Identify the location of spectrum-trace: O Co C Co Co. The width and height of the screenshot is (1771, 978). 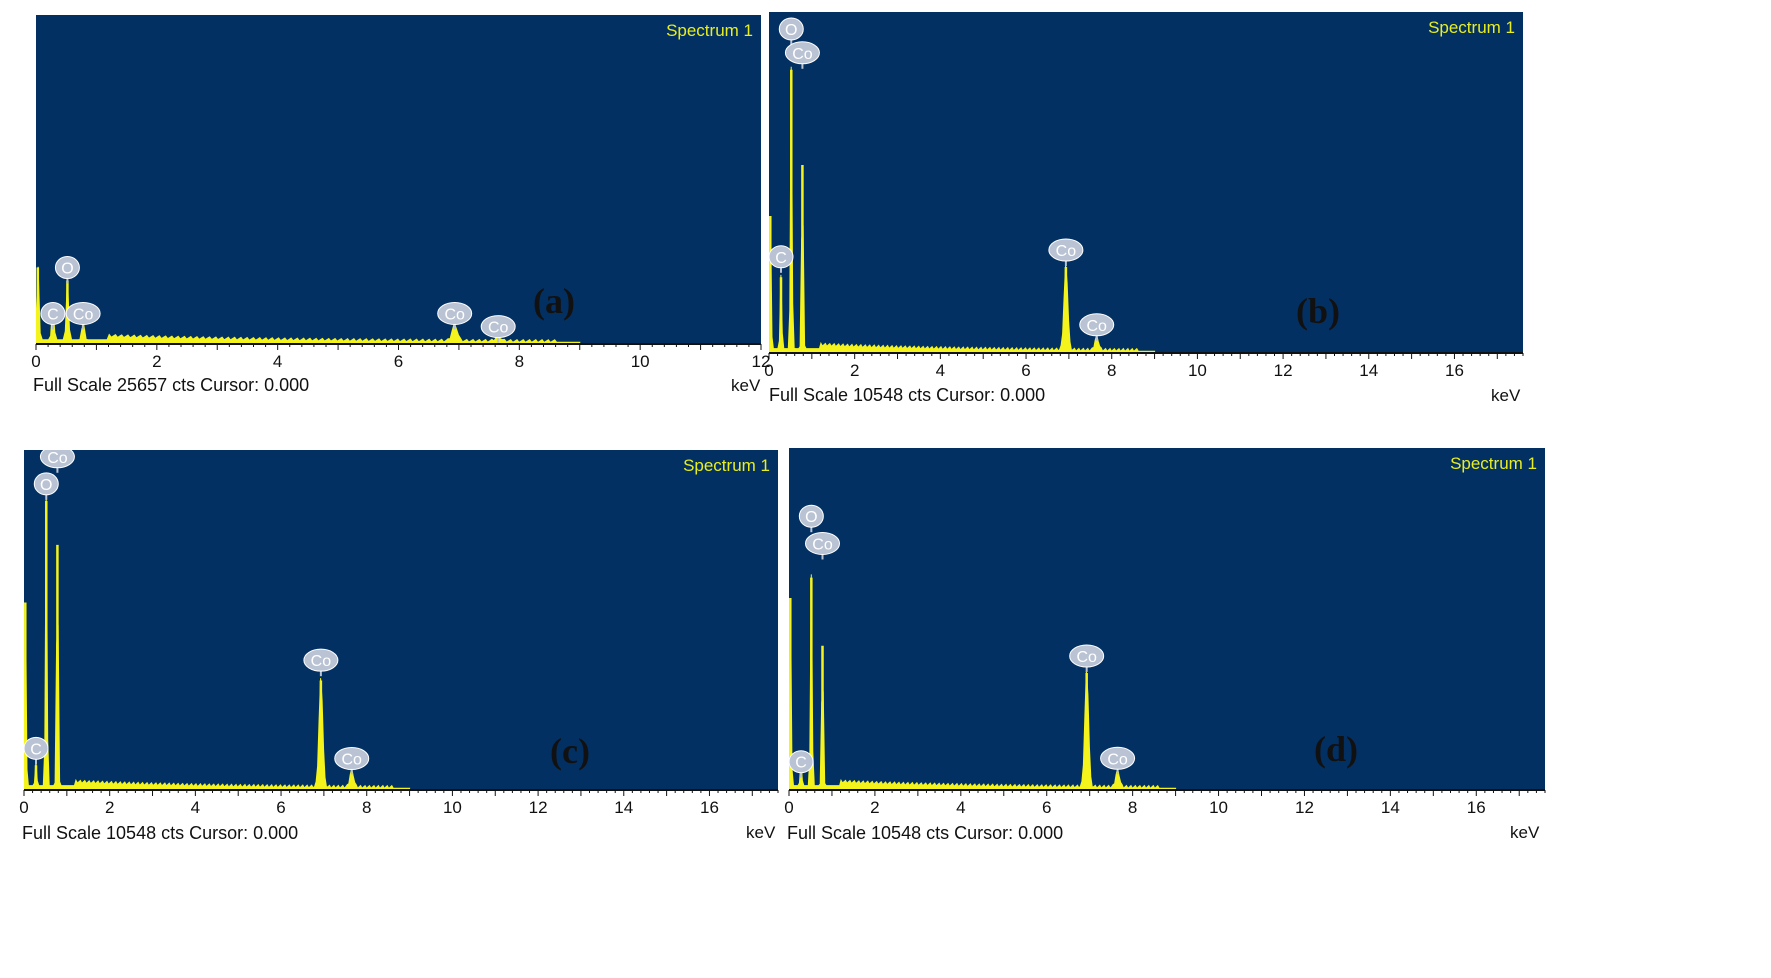
(962, 184).